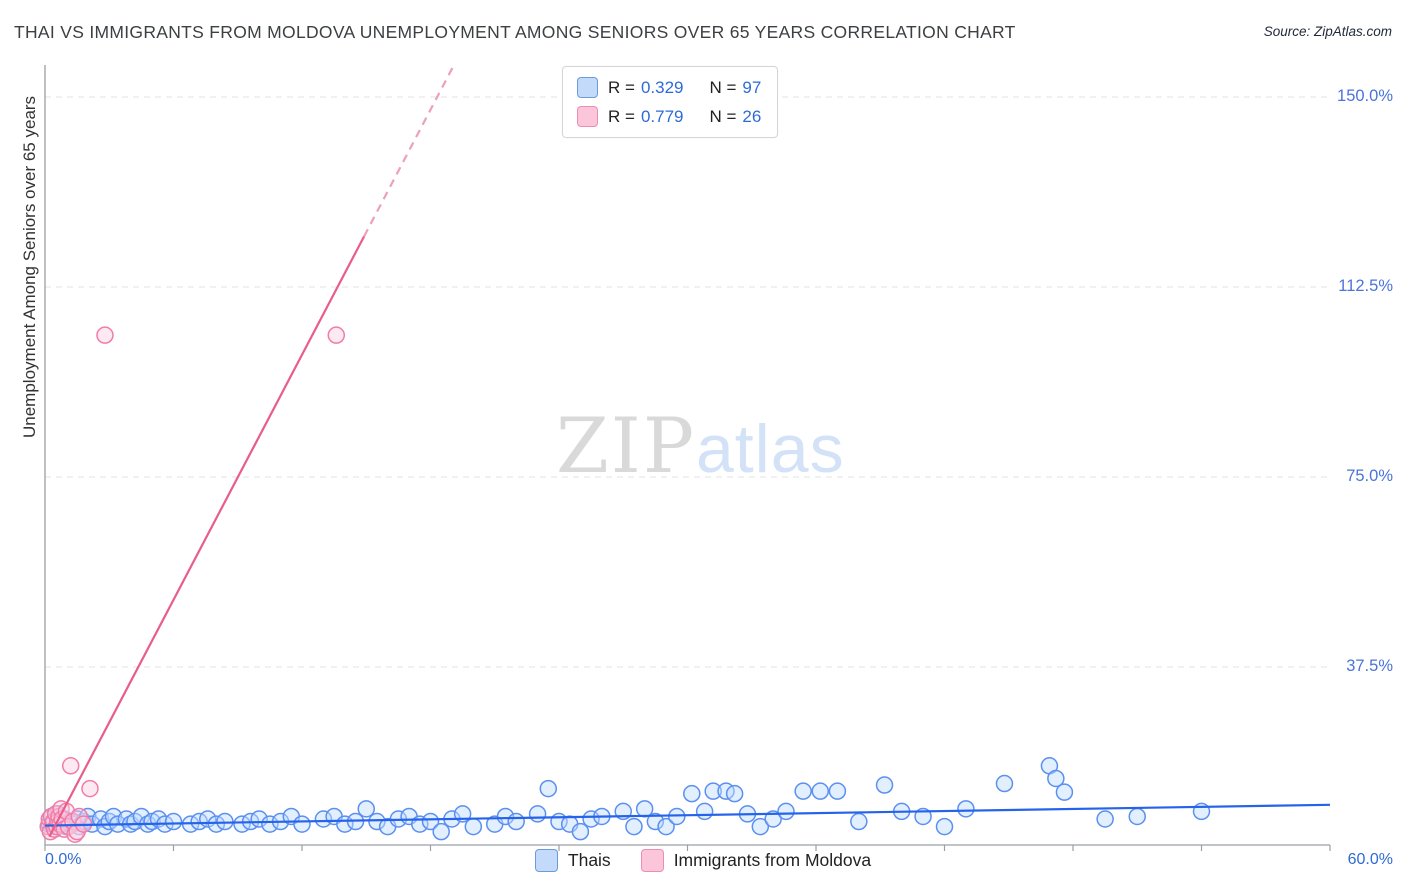 The width and height of the screenshot is (1406, 892). I want to click on legend-row-moldova: R = 0.779 N = 26, so click(669, 116).